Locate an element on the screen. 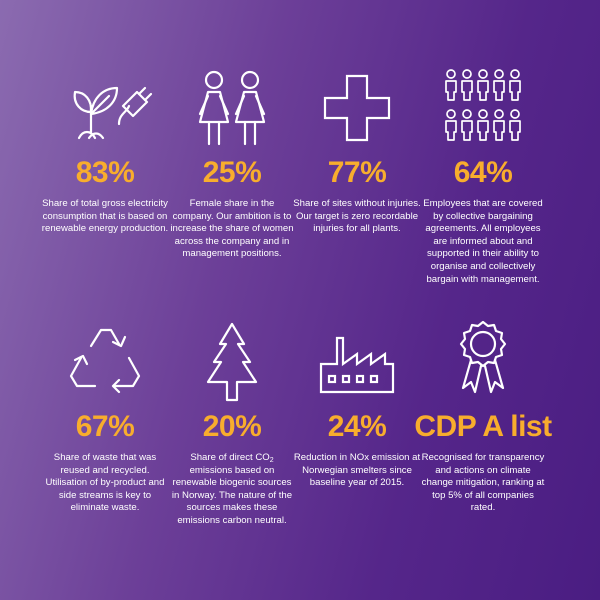 This screenshot has height=600, width=600. stat-value: 64% is located at coordinates (483, 172).